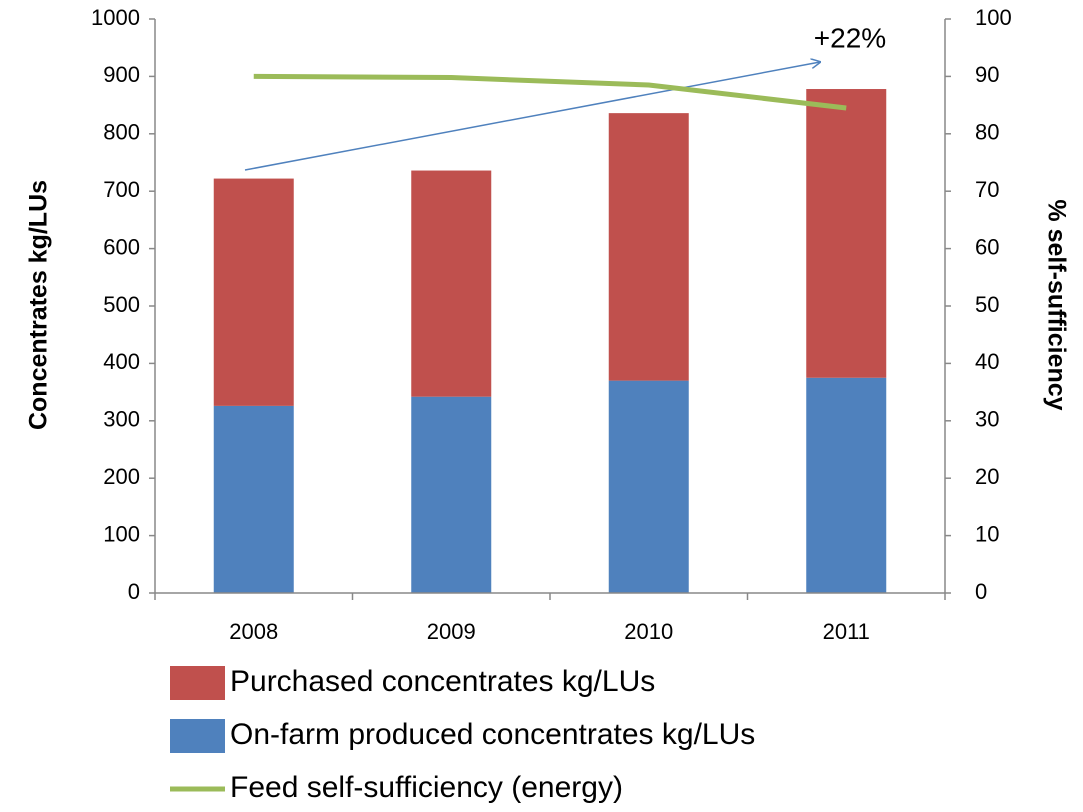  I want to click on y-tick-label: 700, so click(121, 189).